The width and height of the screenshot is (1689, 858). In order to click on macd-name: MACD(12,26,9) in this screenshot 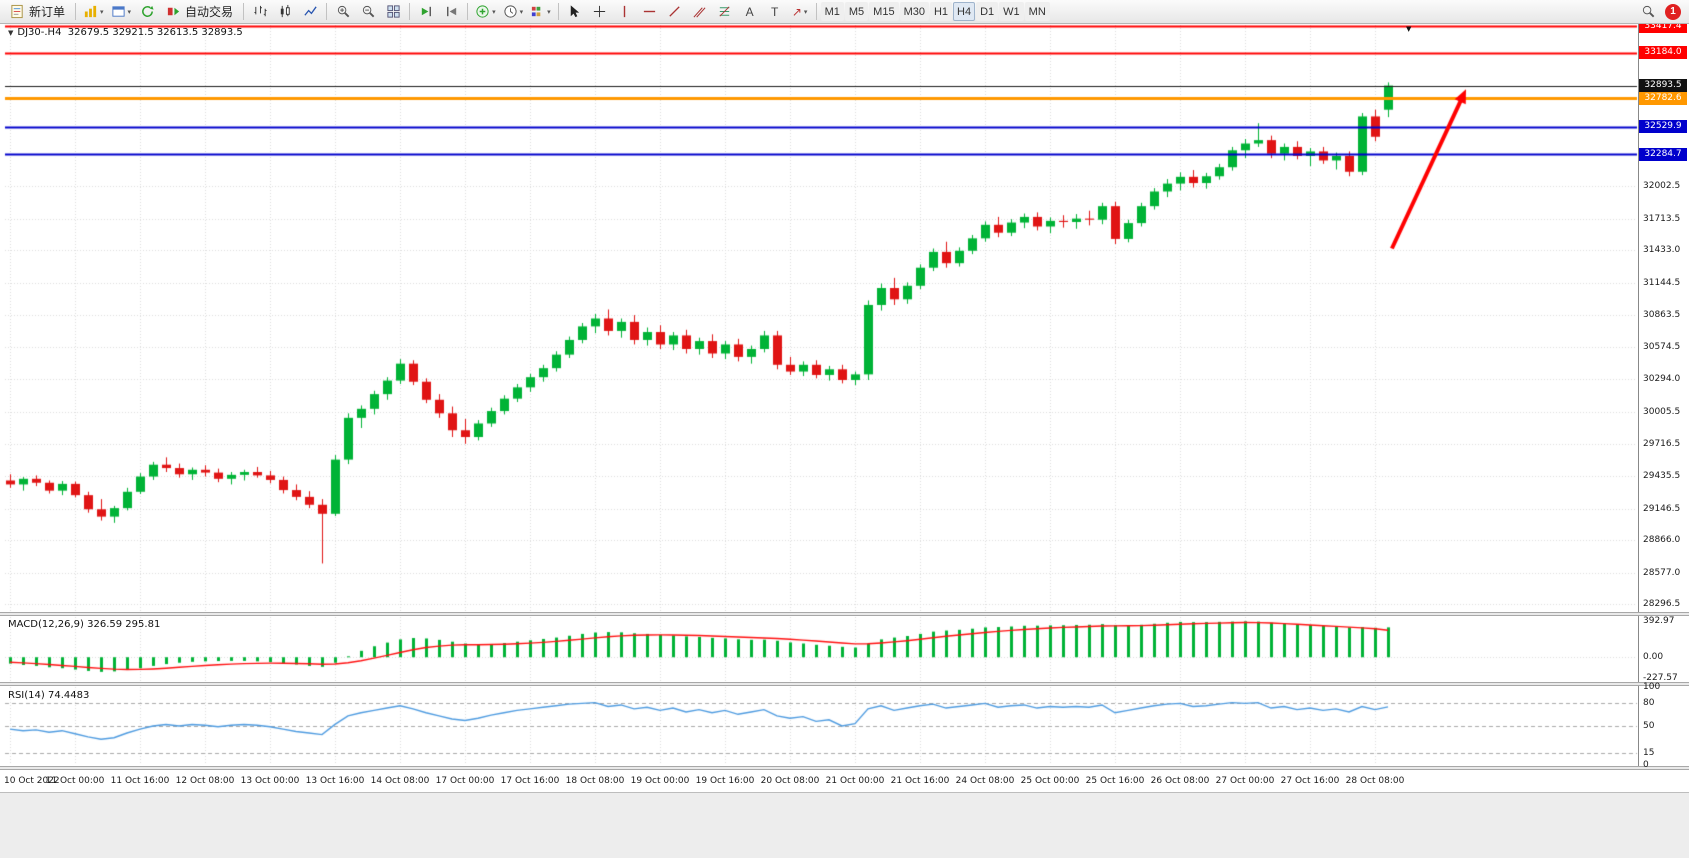, I will do `click(46, 624)`.